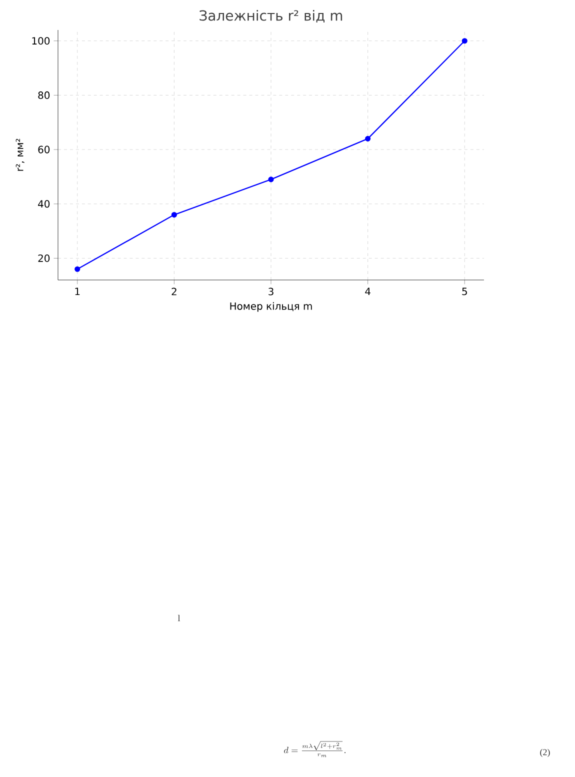  What do you see at coordinates (179, 618) in the screenshot?
I see `text: l` at bounding box center [179, 618].